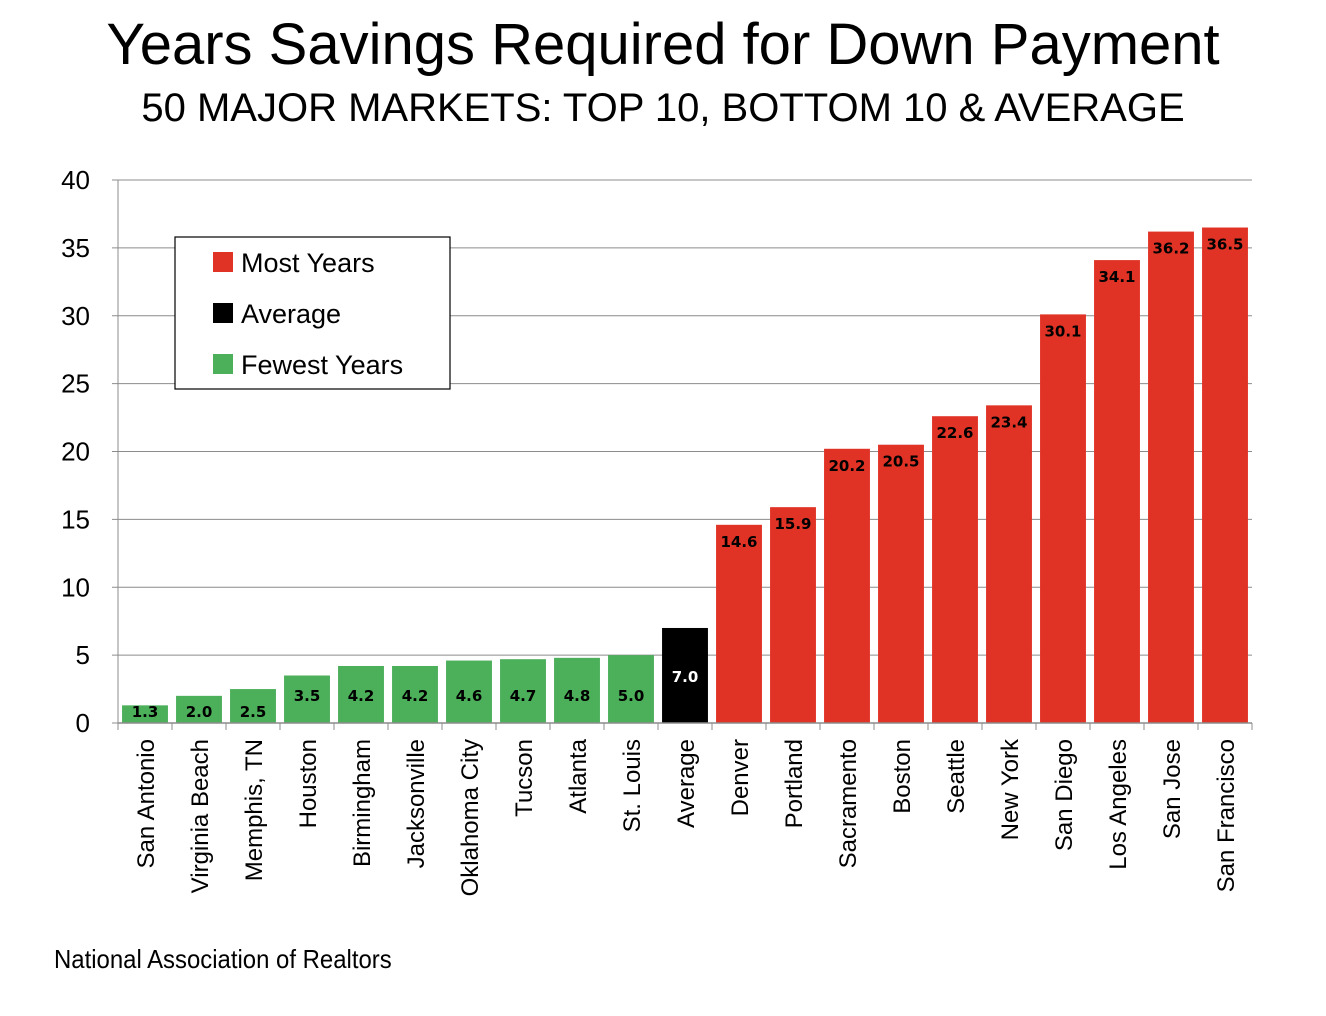  Describe the element at coordinates (1224, 245) in the screenshot. I see `data-label-20: 36.5` at that location.